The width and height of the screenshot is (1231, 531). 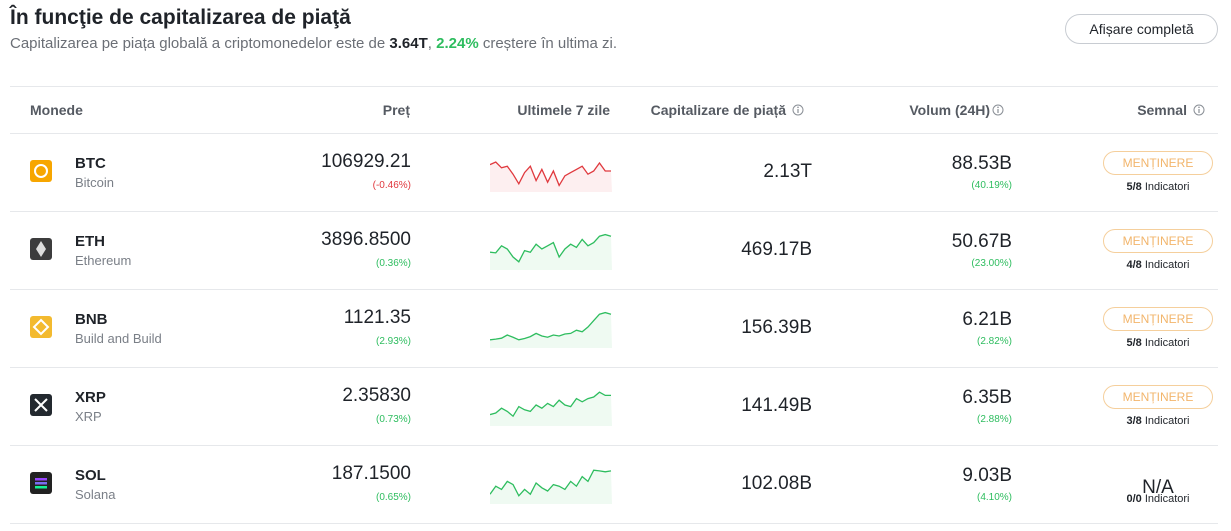 I want to click on price-change: (-0.46%), so click(x=391, y=185).